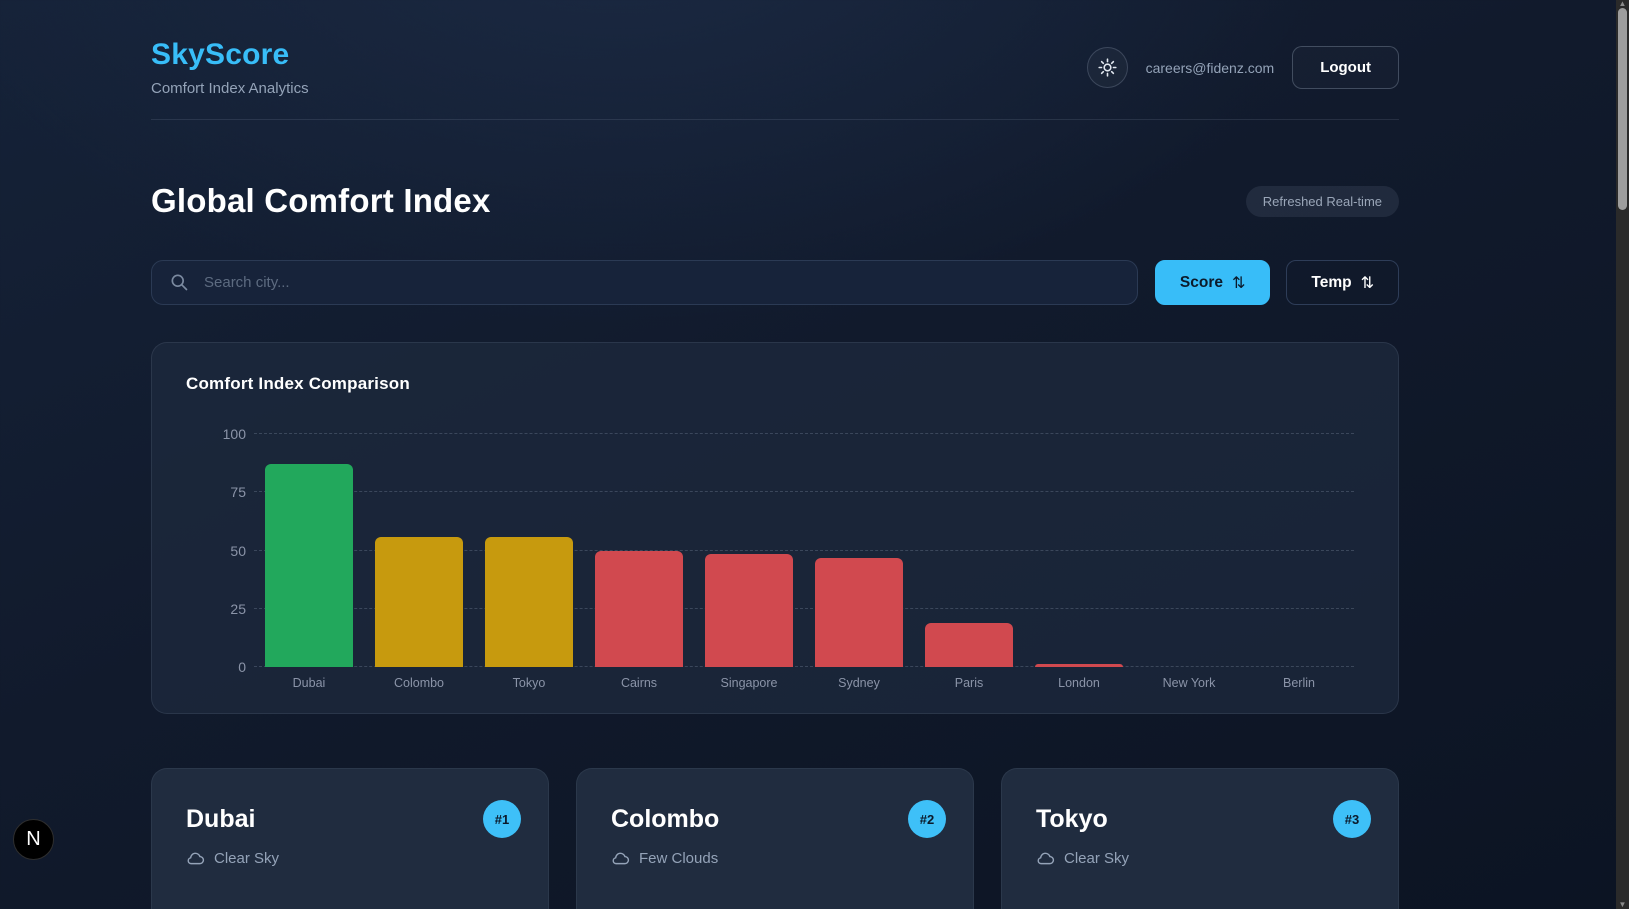 Image resolution: width=1629 pixels, height=909 pixels. What do you see at coordinates (1331, 282) in the screenshot?
I see `sort-button-label: Temp` at bounding box center [1331, 282].